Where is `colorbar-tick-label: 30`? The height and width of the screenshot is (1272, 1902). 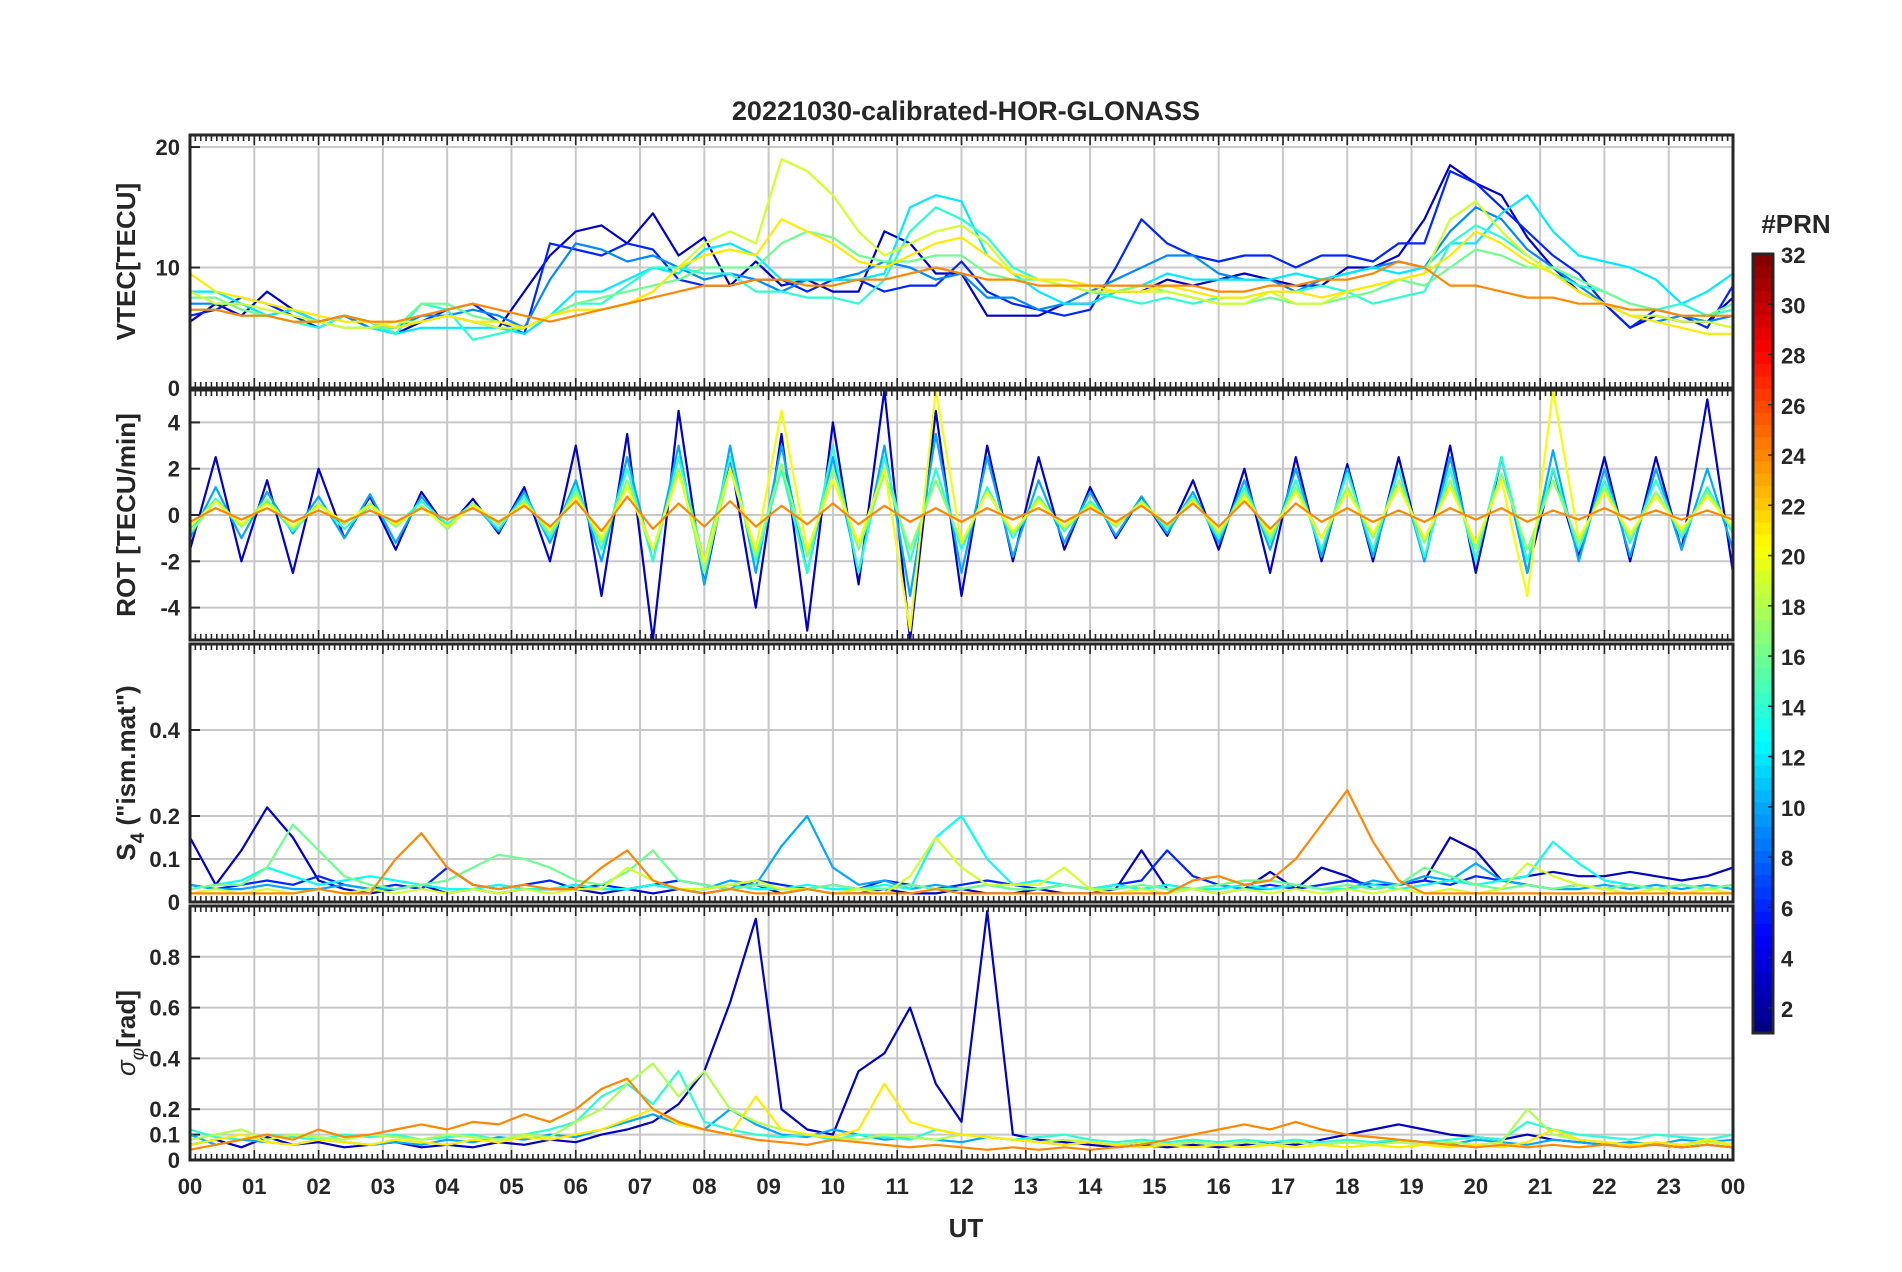 colorbar-tick-label: 30 is located at coordinates (1793, 305).